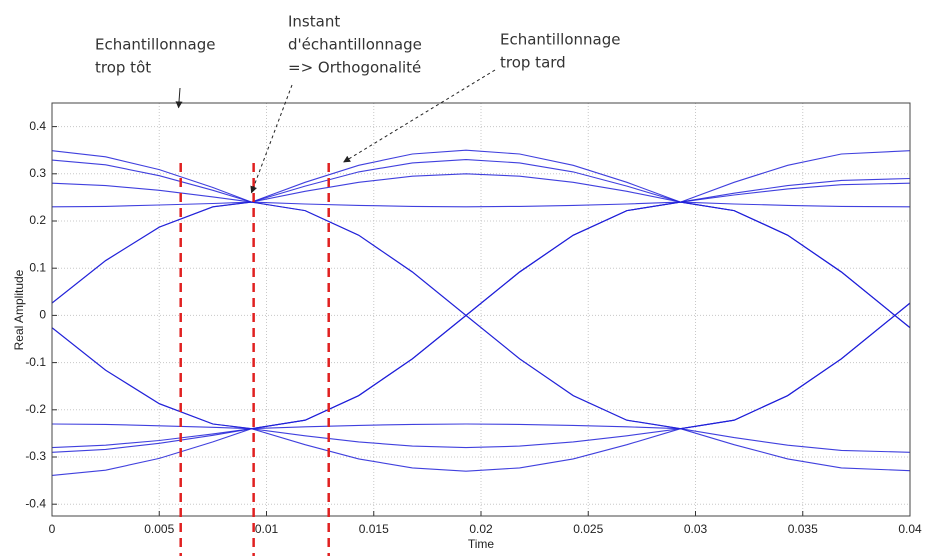  What do you see at coordinates (123, 68) in the screenshot?
I see `annotation-text: trop tôt` at bounding box center [123, 68].